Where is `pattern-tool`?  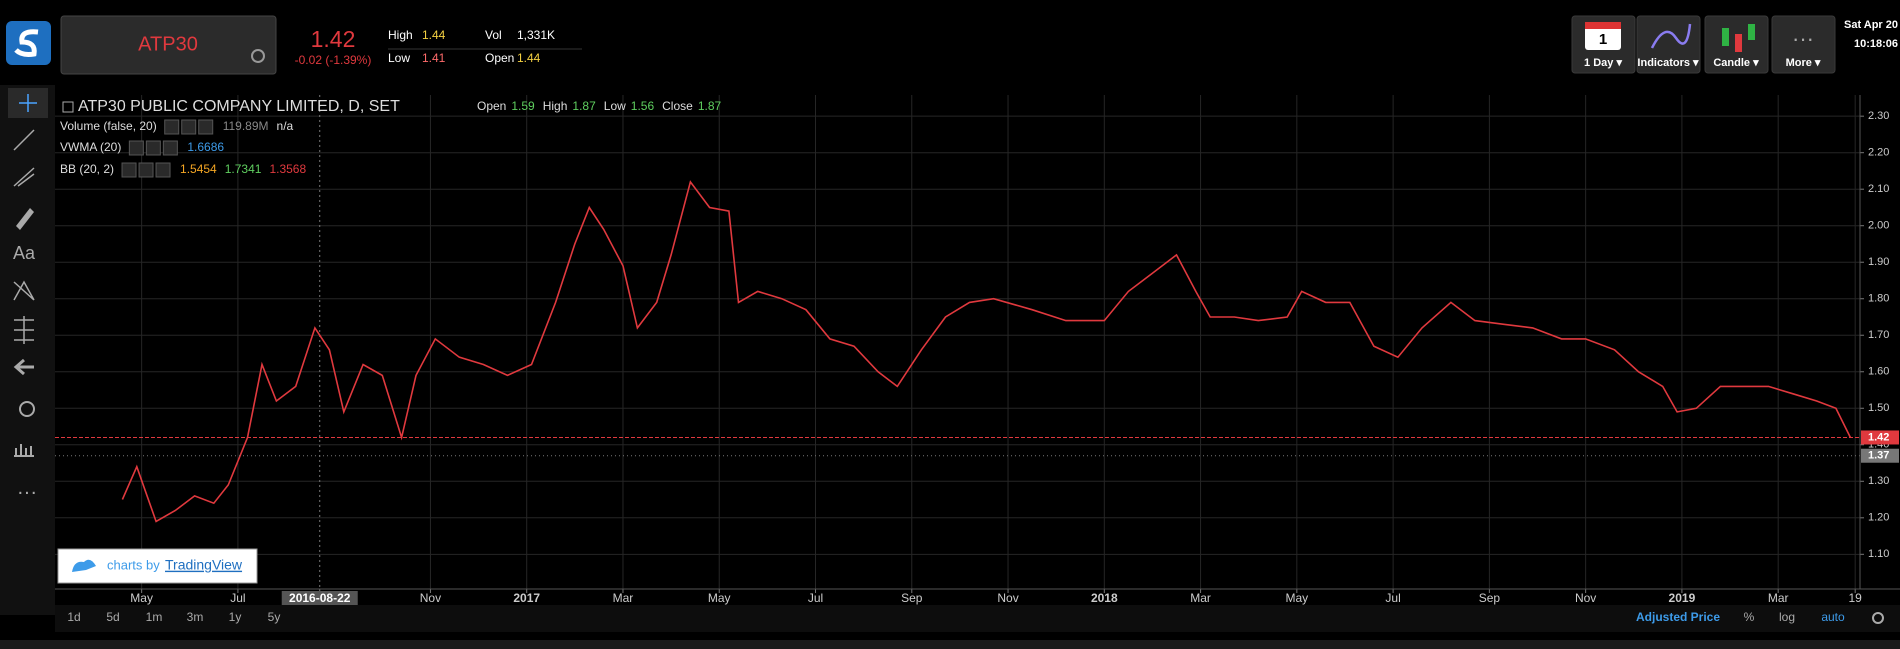
pattern-tool is located at coordinates (24, 290).